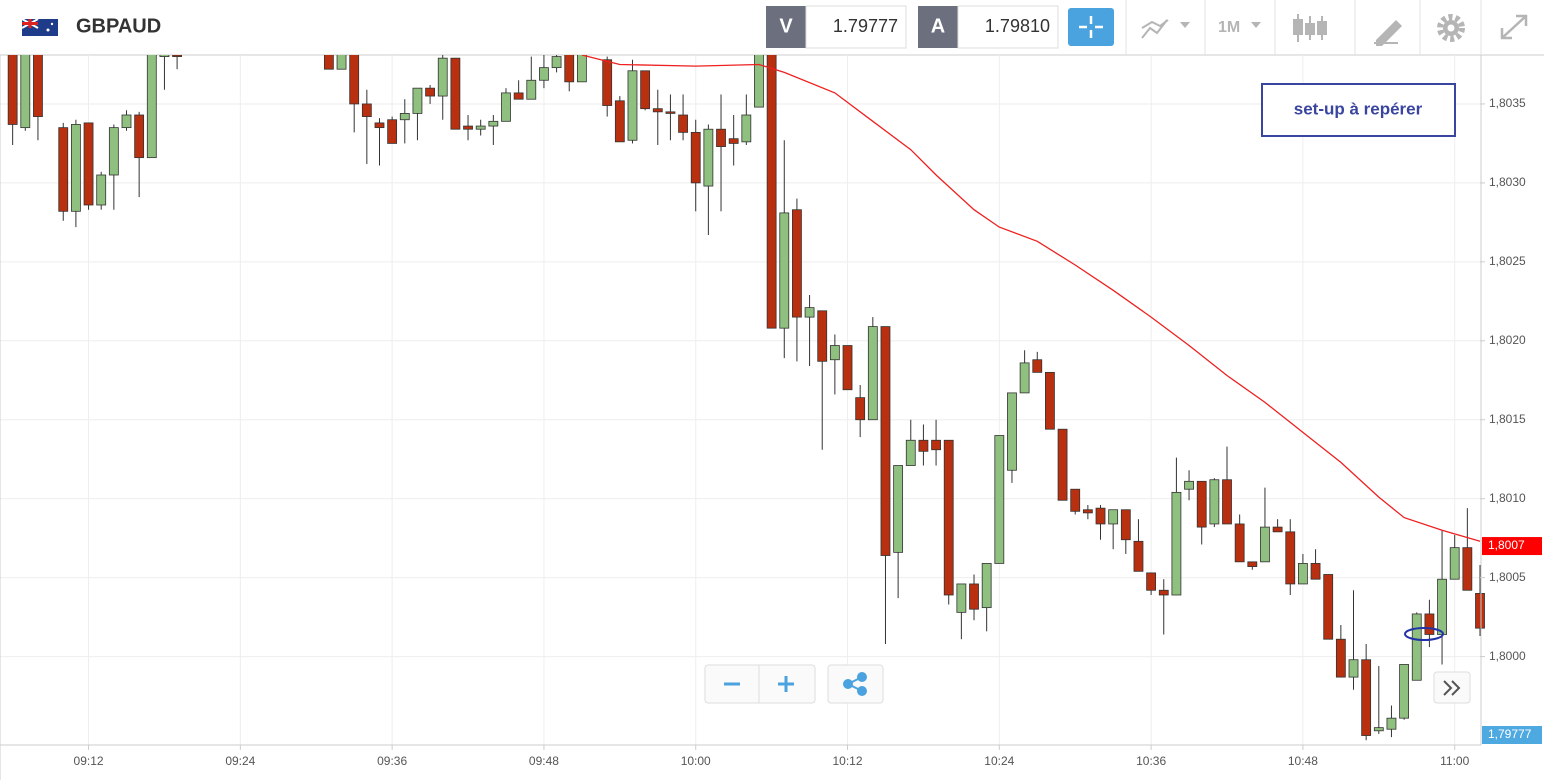 Image resolution: width=1544 pixels, height=780 pixels. I want to click on price-tag, so click(1512, 735).